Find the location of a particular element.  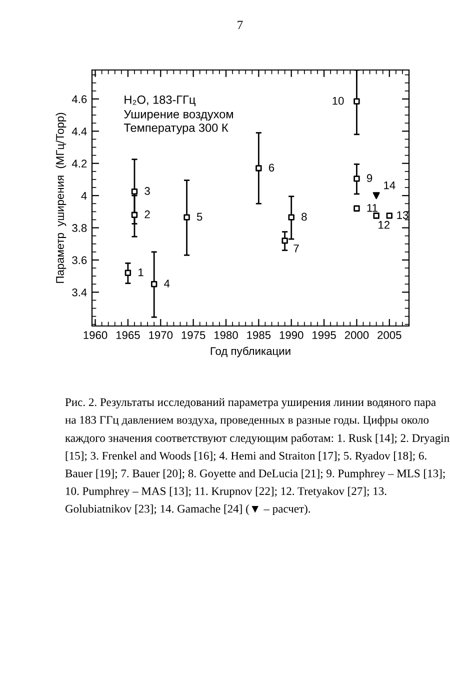

text: Рис. 2. Результаты исследований параметра уширения линии водяного пара на 183 ГГц давлением воздуха, проведенных в разные годы. Цифры около каждого значения соответствуют следующим работам: 1. Rusk [14]; 2. Dryagin [15]; 3. Frenkel and Woods [16]; 4. Hemi and Straiton [17]; 5. Ryadov [18]; 6. Bauer [19]; 7. Bauer [20]; 8. Goyette and DeLucia [21]; 9. Pumphrey – MLS [13]; 10. Pumphrey – MAS [13]; 11. Krupnov [22]; 12. Tretyakov [27]; 13. Golubiatnikov [23]; 14. Gamache [24] (▼ – расчет). is located at coordinates (257, 457).